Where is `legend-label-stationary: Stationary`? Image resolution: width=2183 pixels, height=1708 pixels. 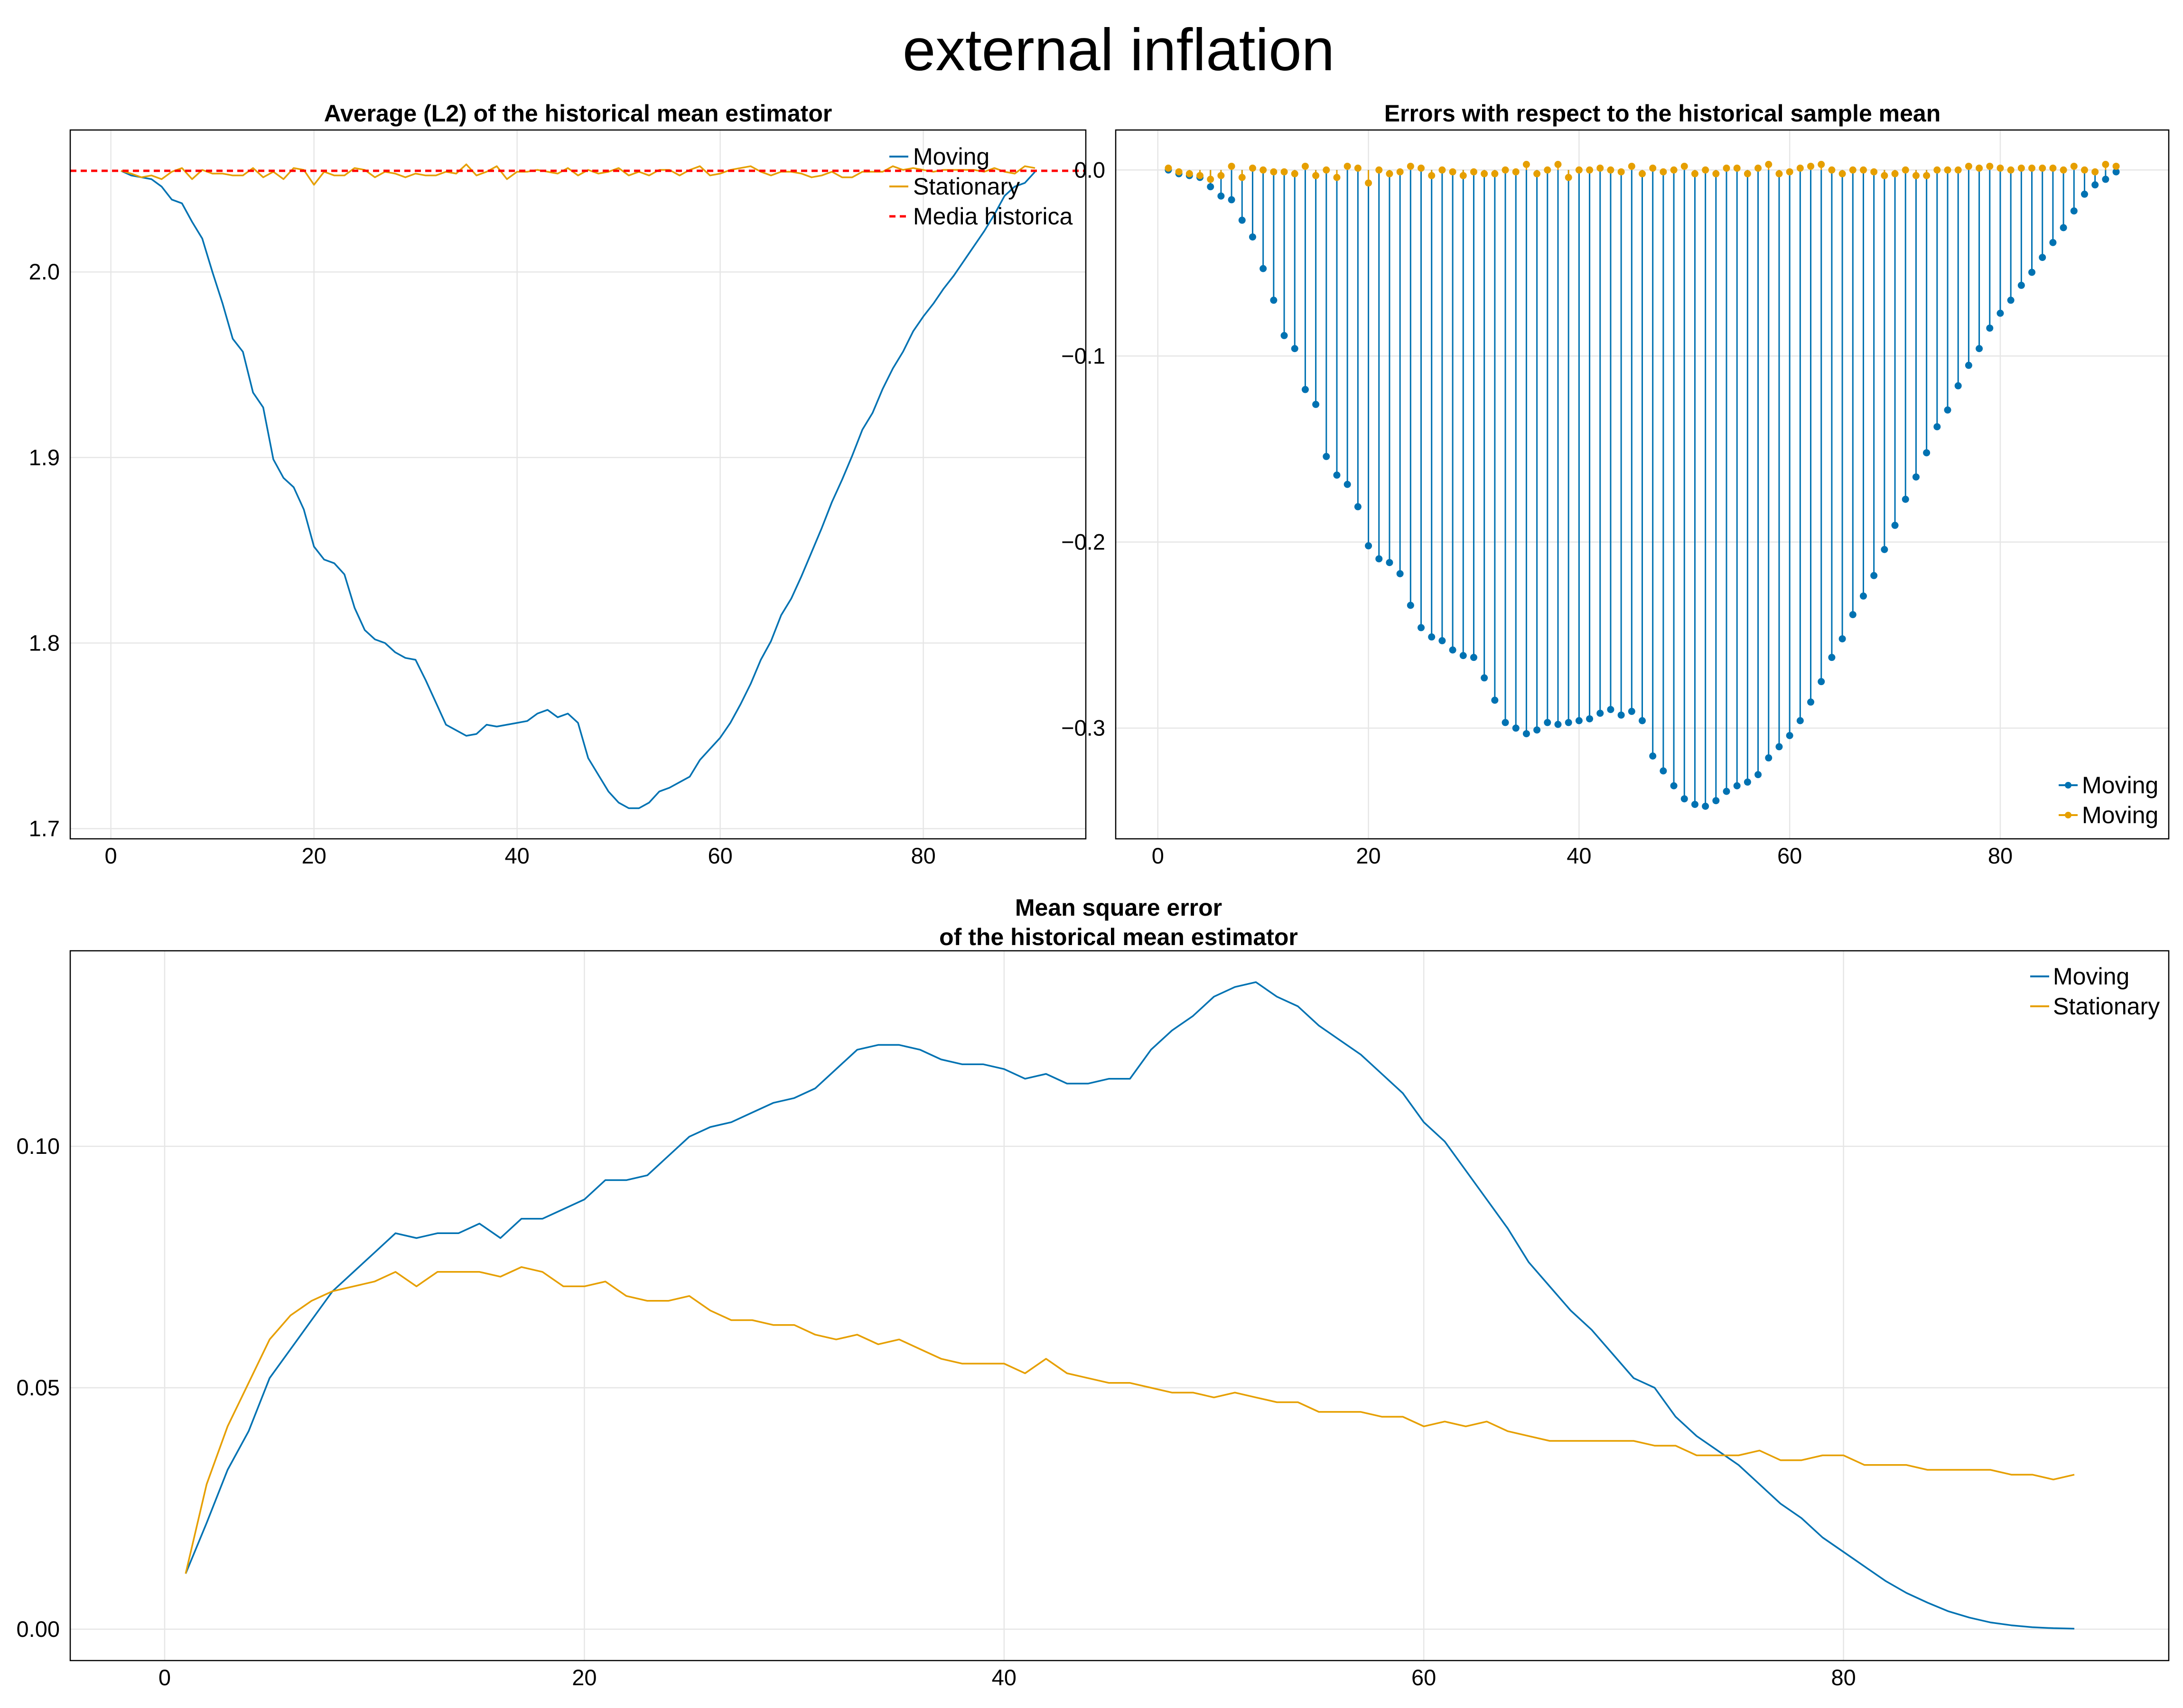
legend-label-stationary: Stationary is located at coordinates (2106, 1007).